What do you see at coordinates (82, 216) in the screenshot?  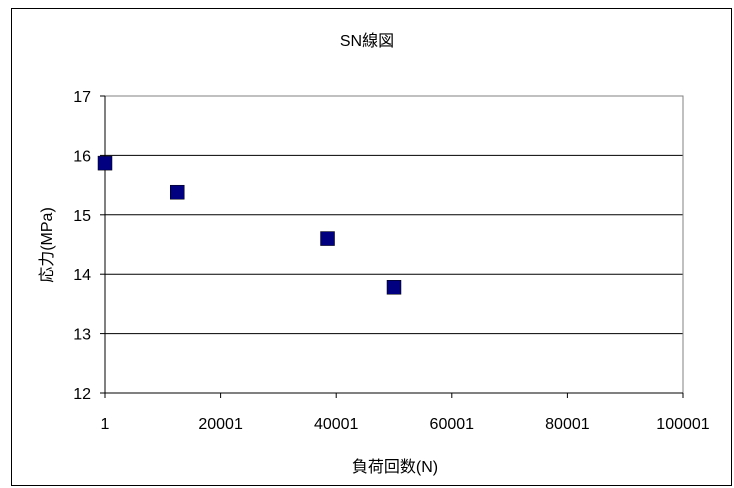 I see `y-tick-label: 15` at bounding box center [82, 216].